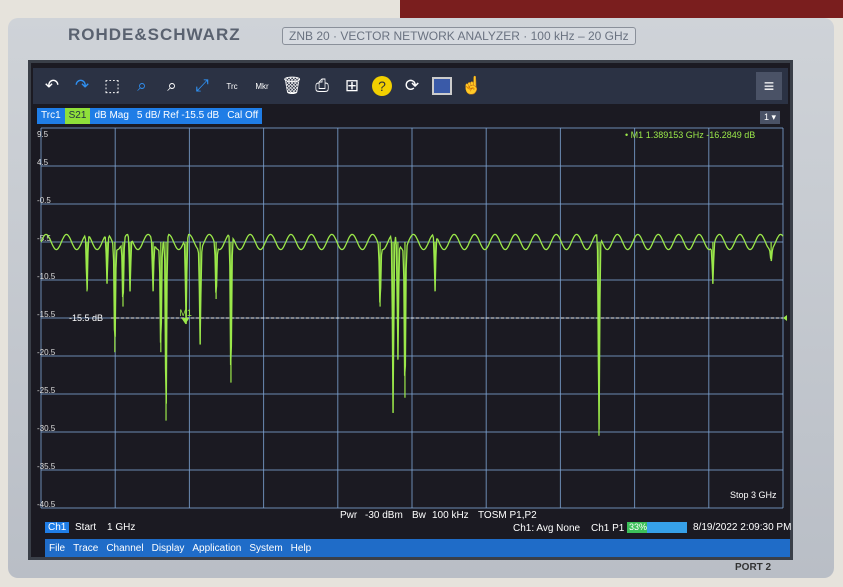 This screenshot has width=843, height=587. I want to click on y-tick-label: -40.5, so click(46, 504).